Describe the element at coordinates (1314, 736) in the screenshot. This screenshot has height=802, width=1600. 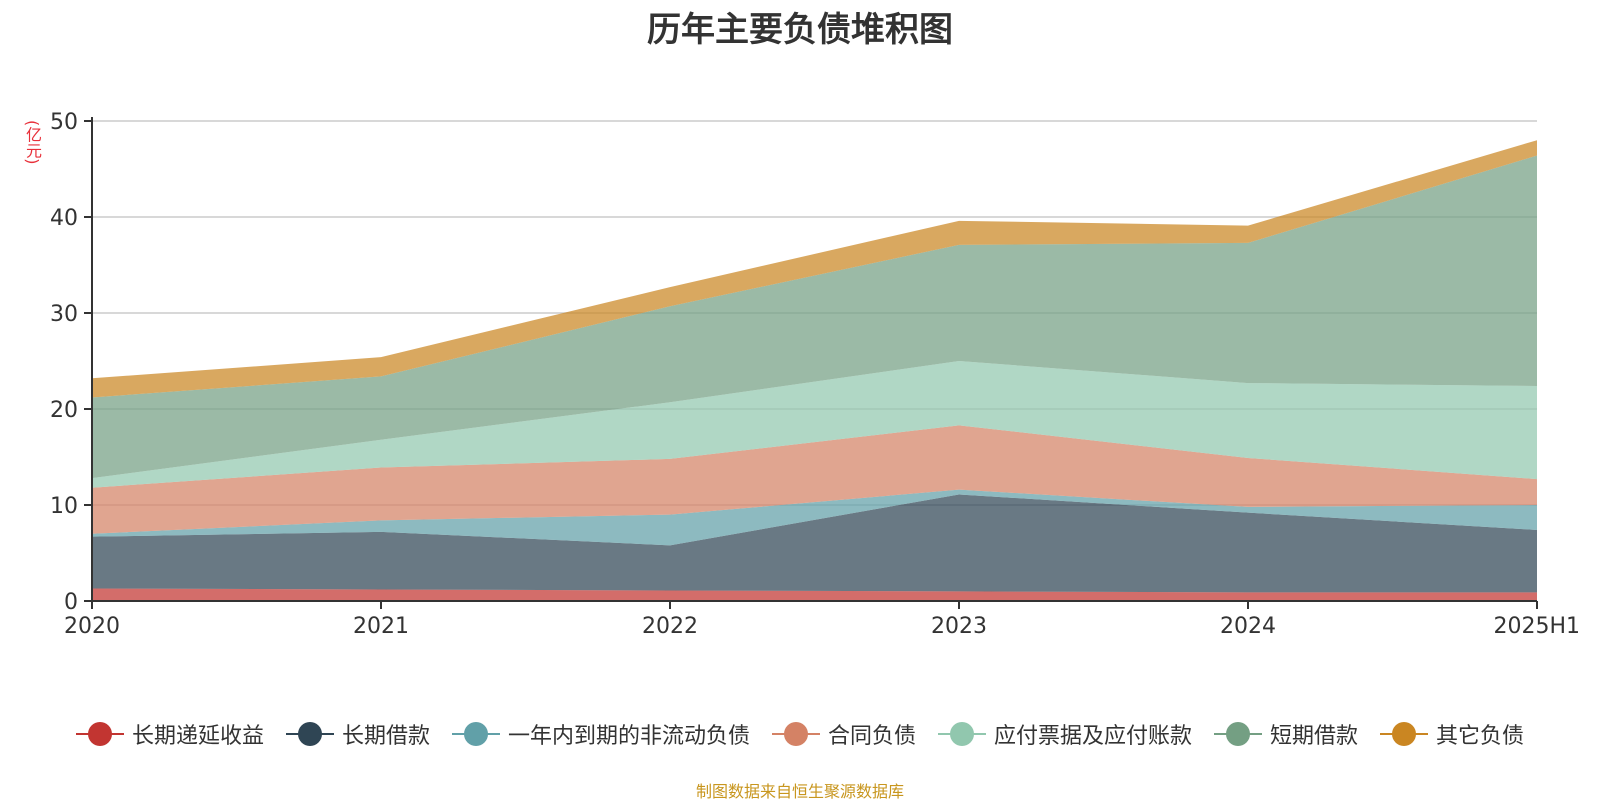
I see `legend-label: 短期借款` at that location.